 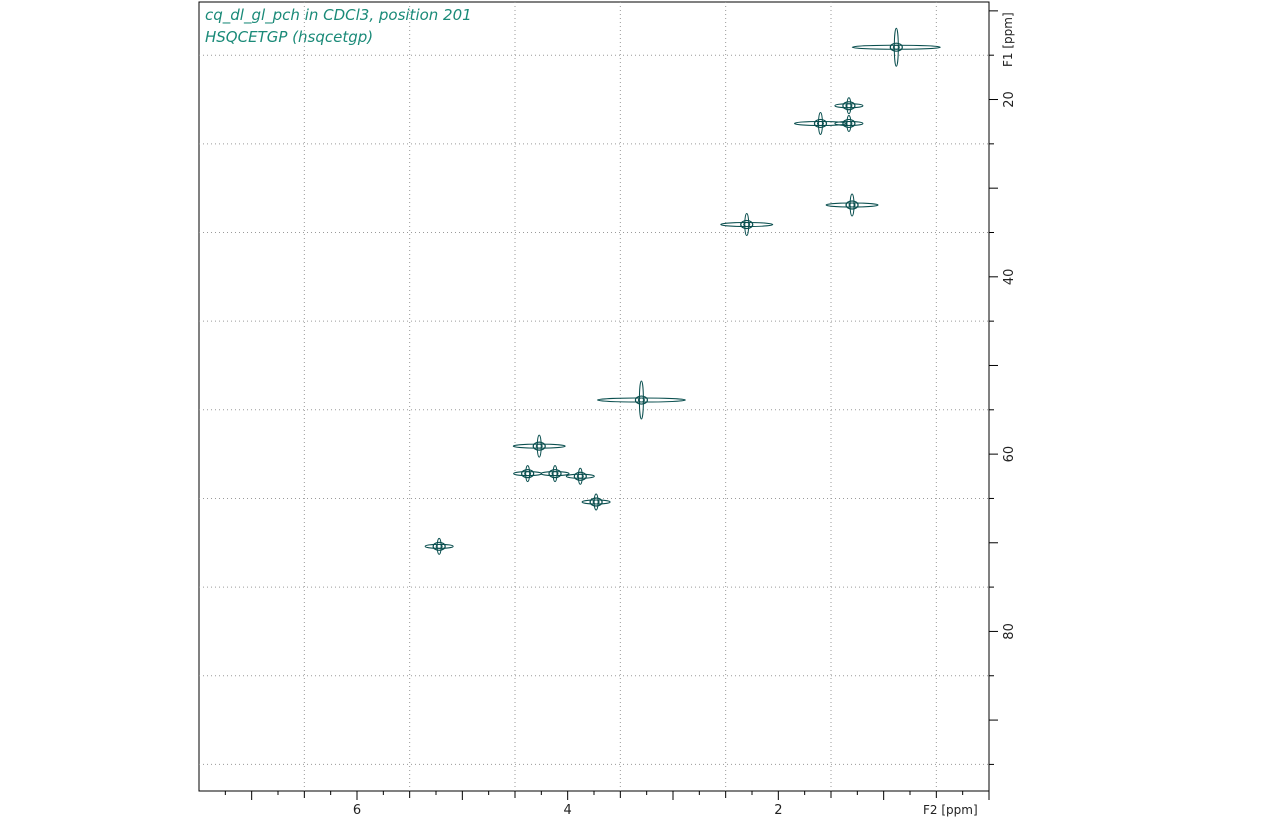 What do you see at coordinates (338, 15) in the screenshot?
I see `chart-title: cq_dl_gl_pch in CDCl3, position 201` at bounding box center [338, 15].